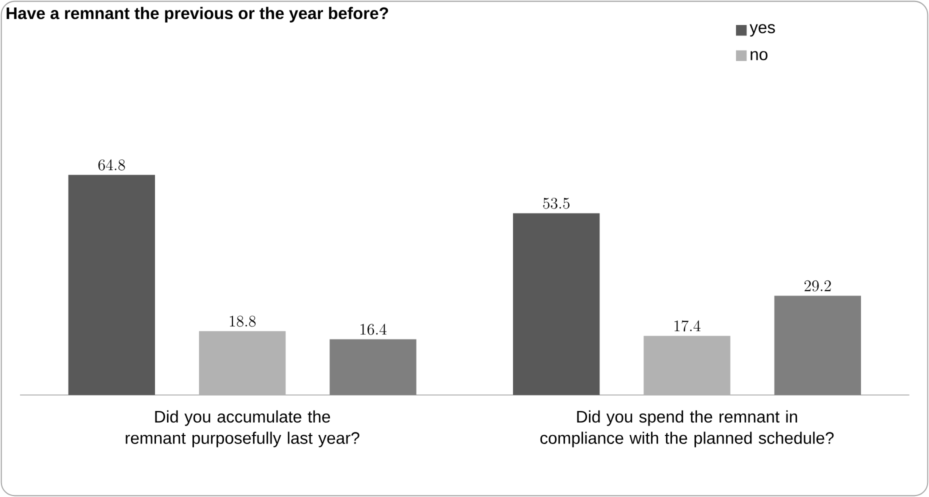 The height and width of the screenshot is (497, 929). Describe the element at coordinates (243, 429) in the screenshot. I see `x-tick-label: Did you accumulate the remnant purposefully last year?` at that location.